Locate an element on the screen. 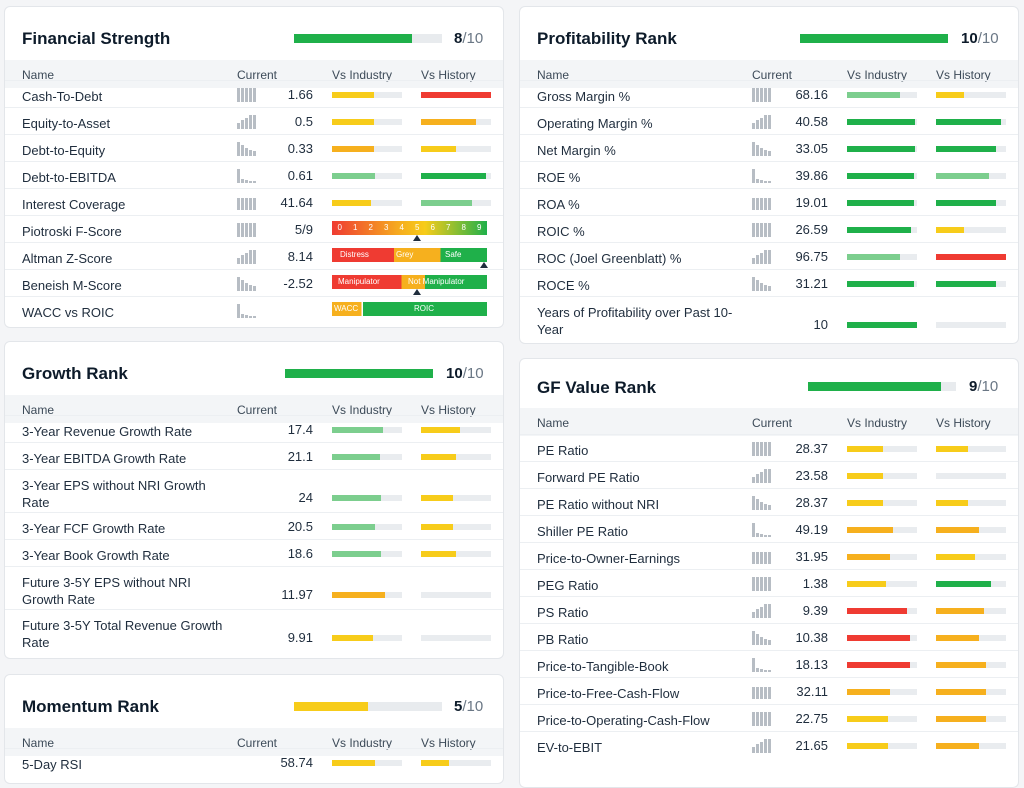 This screenshot has width=1024, height=788. table-row: Debt-to-Equity 0.33 is located at coordinates (254, 147).